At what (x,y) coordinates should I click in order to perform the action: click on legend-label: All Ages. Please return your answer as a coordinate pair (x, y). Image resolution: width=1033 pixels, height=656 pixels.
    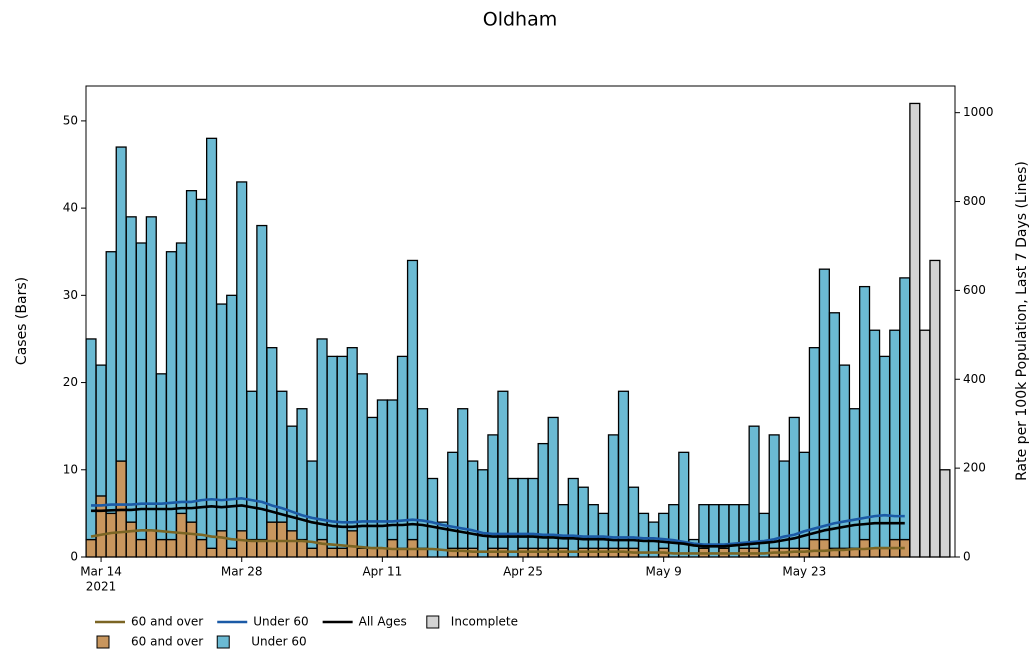
    Looking at the image, I should click on (383, 622).